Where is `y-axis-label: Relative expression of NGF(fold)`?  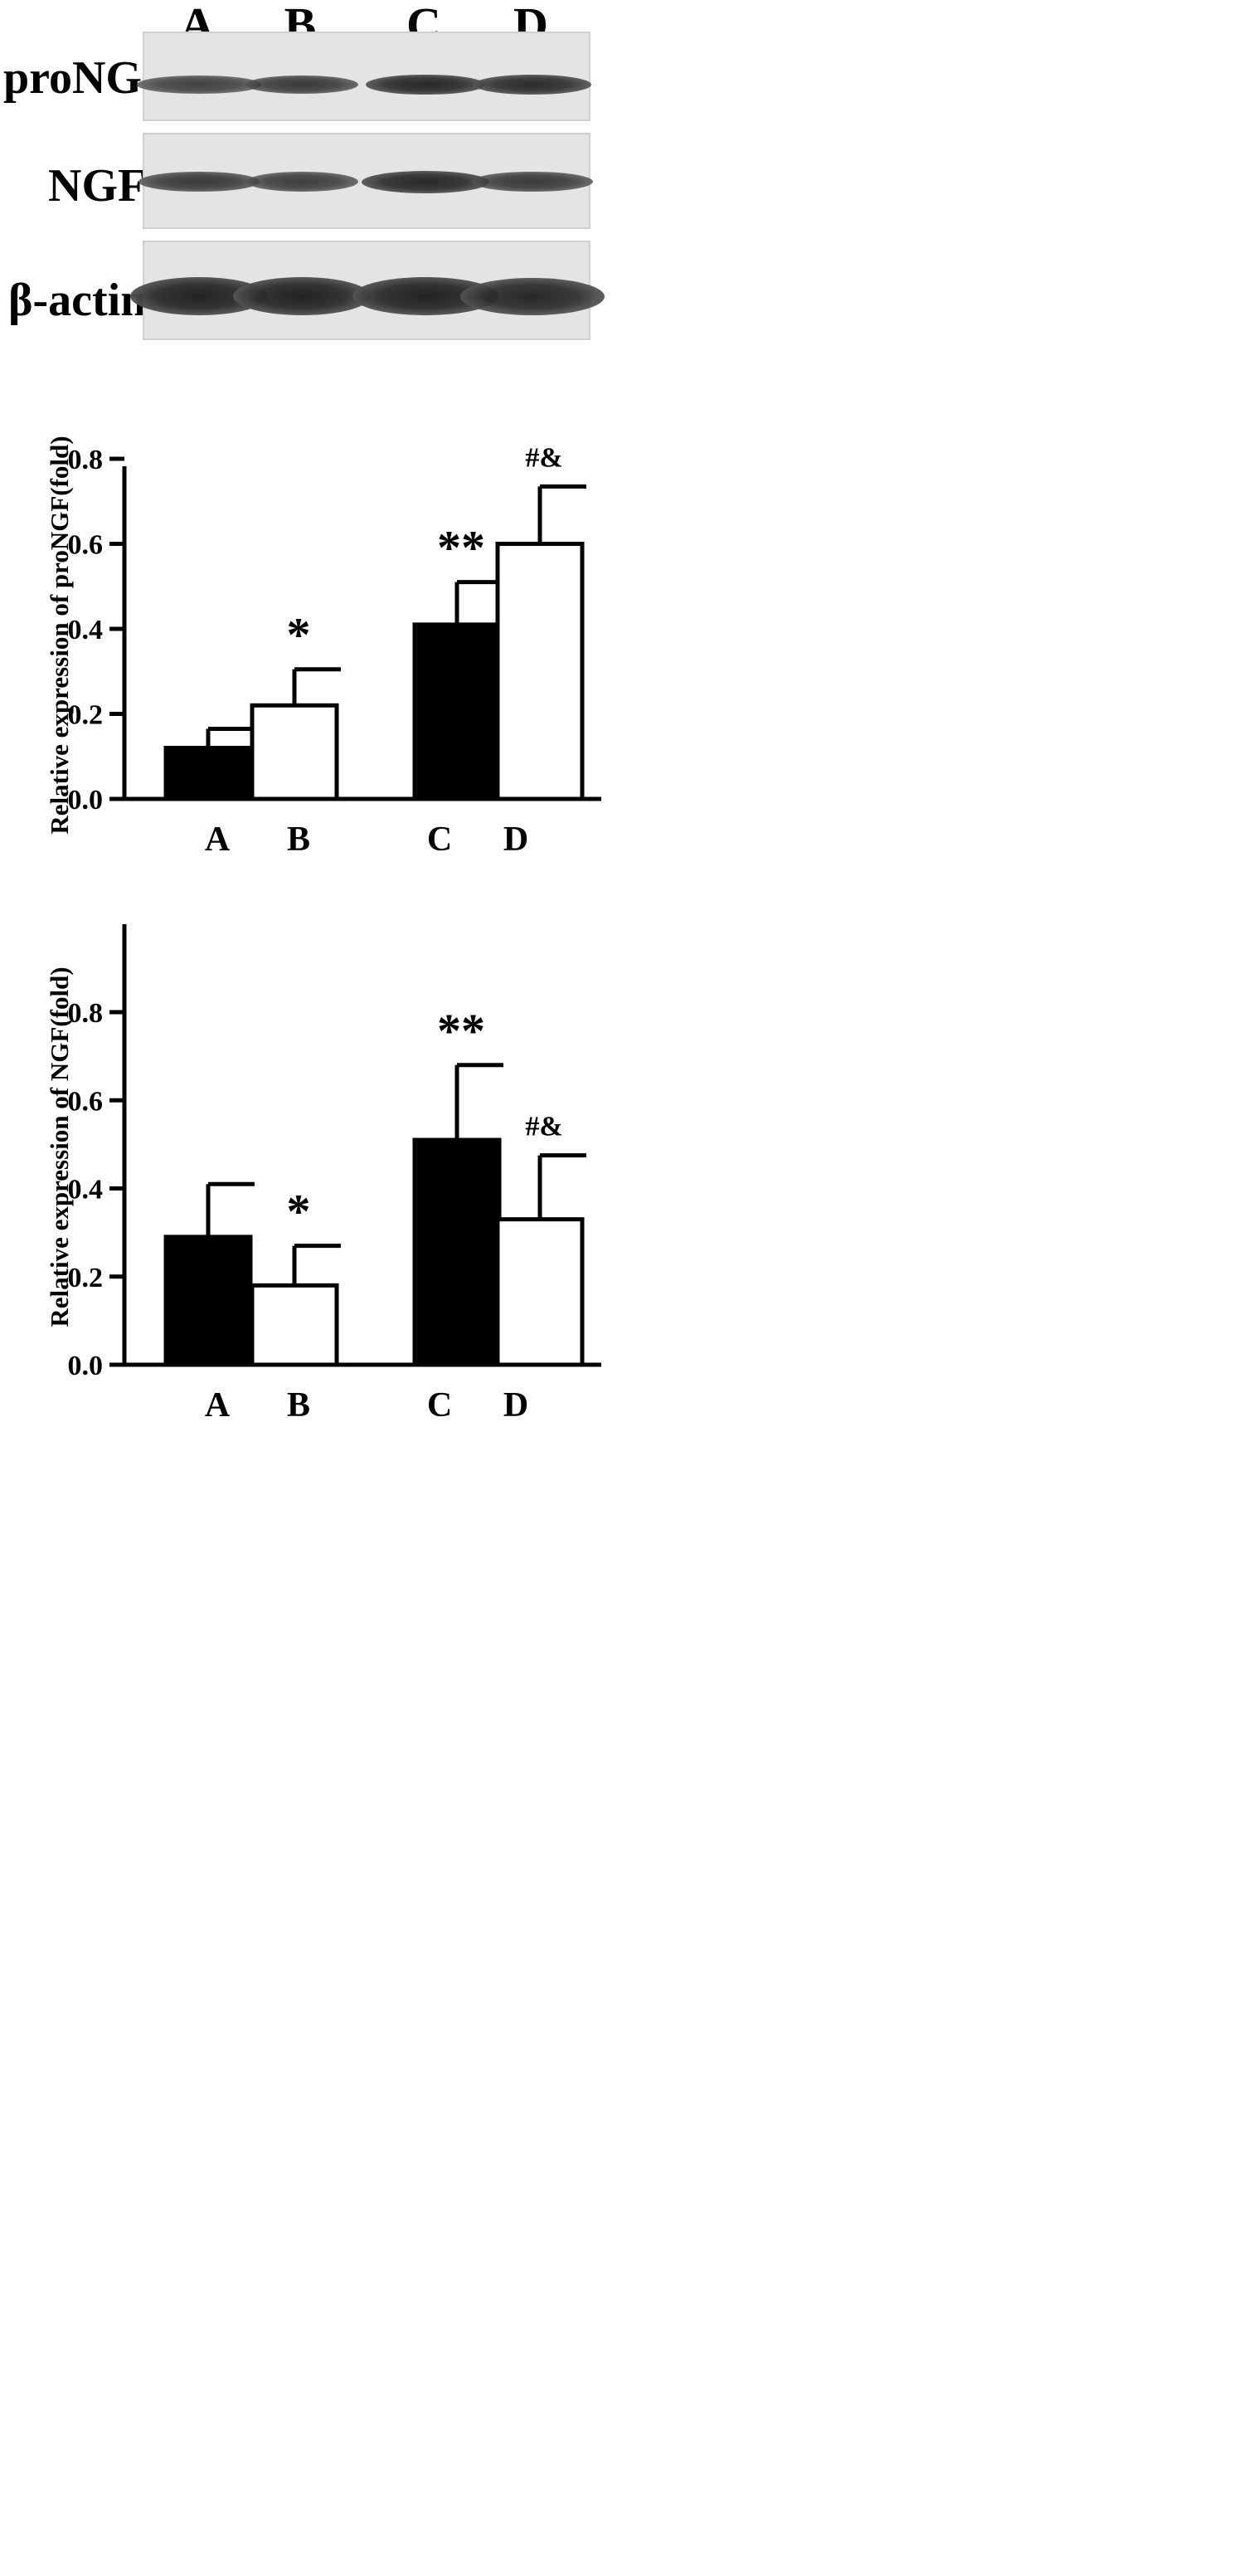
y-axis-label: Relative expression of NGF(fold) is located at coordinates (59, 1147).